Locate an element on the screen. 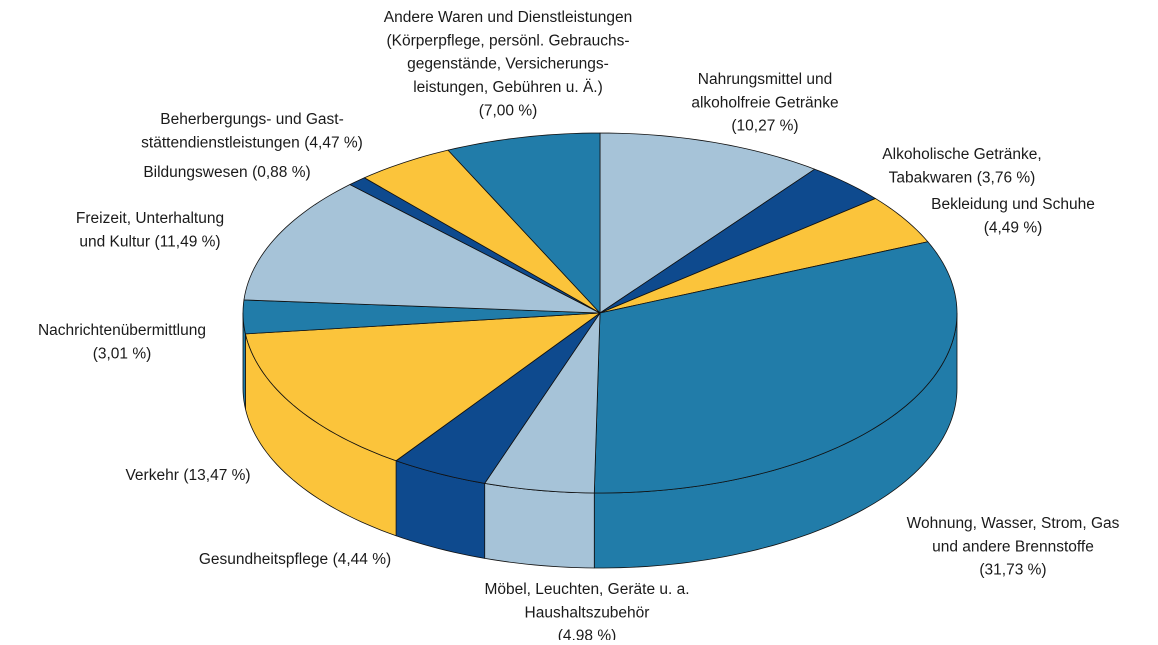 The image size is (1158, 645). value-label: (4,98 %) is located at coordinates (587, 634).